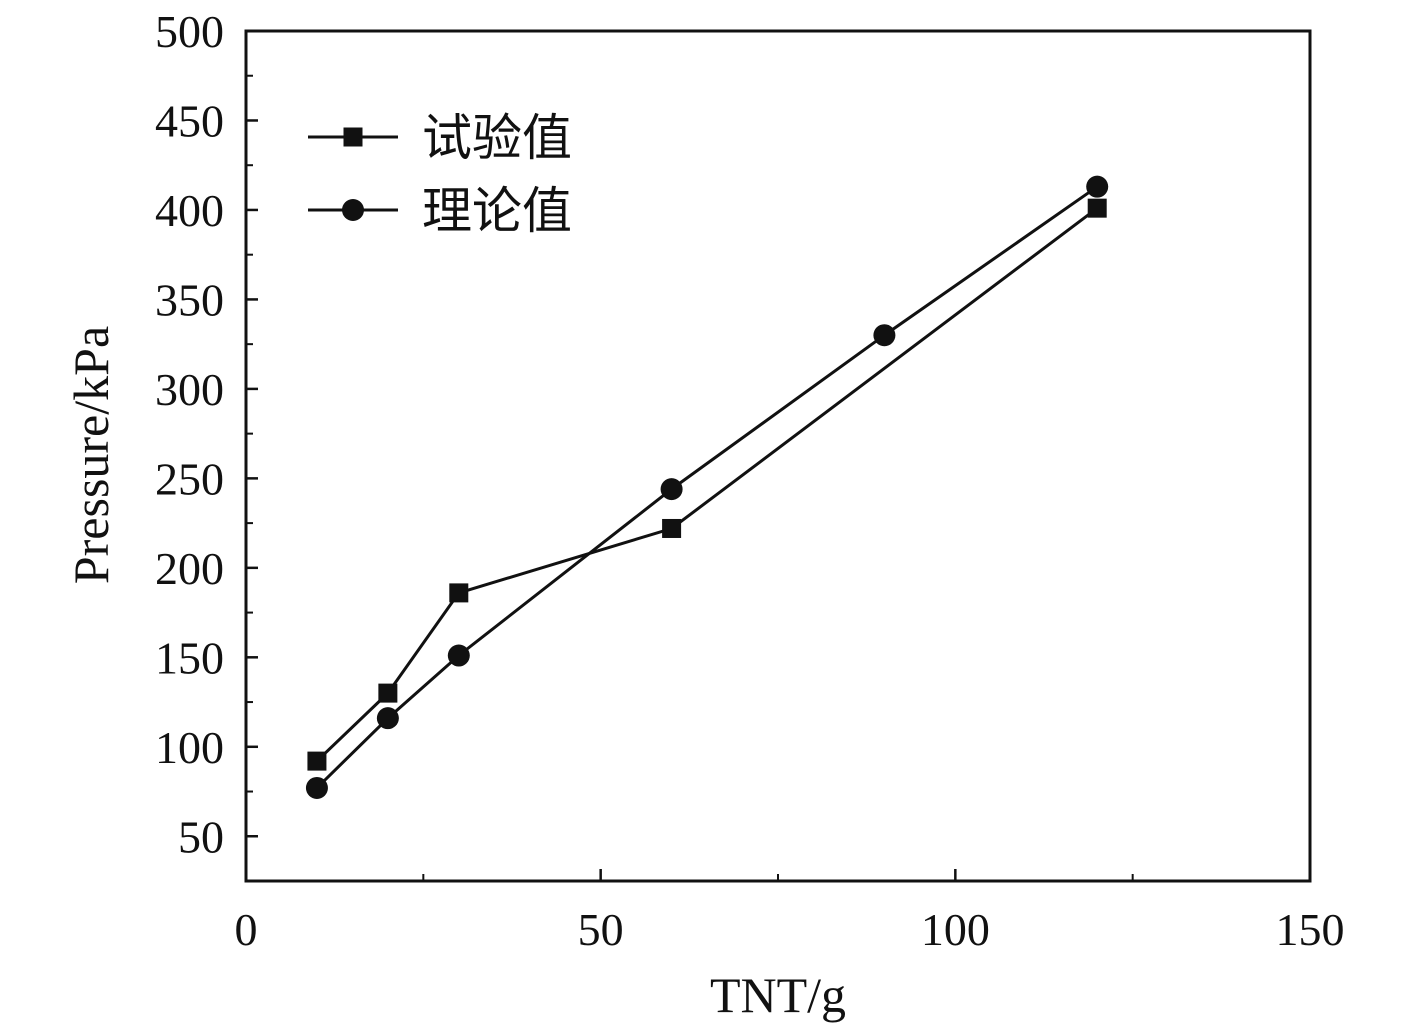 This screenshot has width=1417, height=1030. Describe the element at coordinates (189, 31) in the screenshot. I see `y-tick-label: 500` at that location.